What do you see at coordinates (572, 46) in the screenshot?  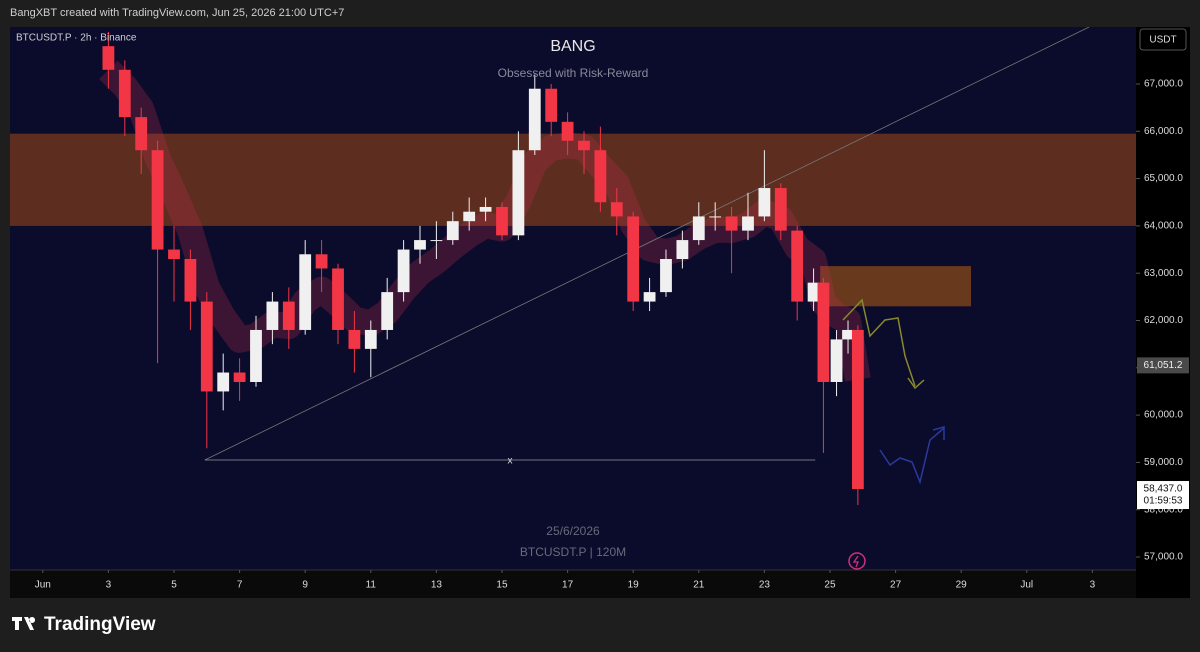 I see `chart-title: BANG` at bounding box center [572, 46].